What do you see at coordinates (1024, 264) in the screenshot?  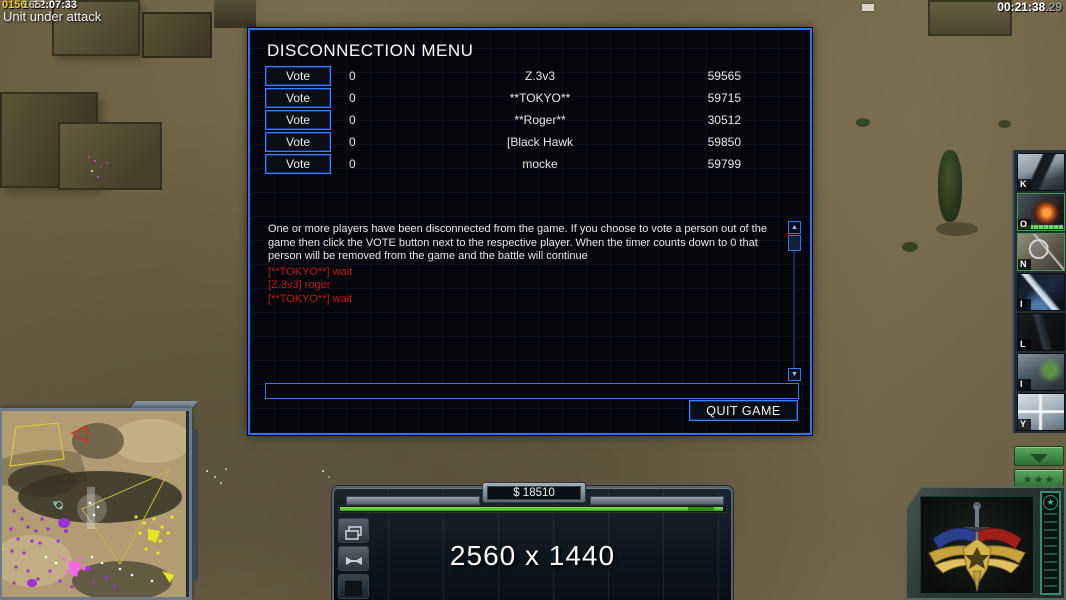 I see `hotkey-label: N` at bounding box center [1024, 264].